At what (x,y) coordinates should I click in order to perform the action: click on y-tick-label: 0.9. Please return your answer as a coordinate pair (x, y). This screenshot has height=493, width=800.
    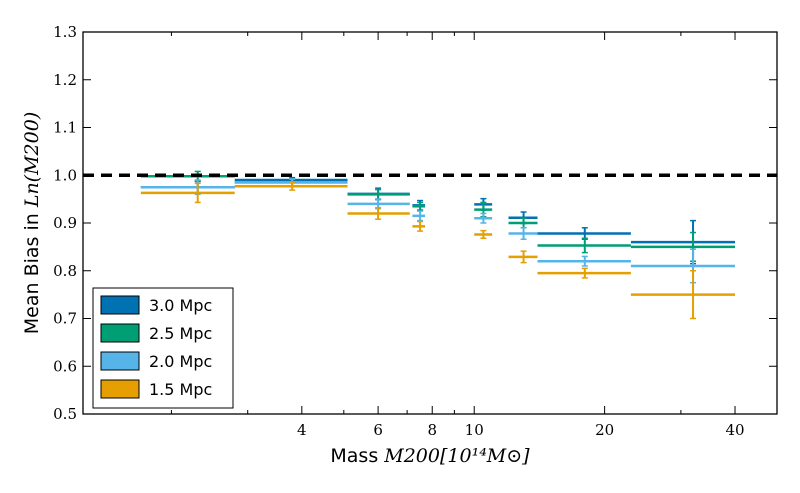
    Looking at the image, I should click on (65, 223).